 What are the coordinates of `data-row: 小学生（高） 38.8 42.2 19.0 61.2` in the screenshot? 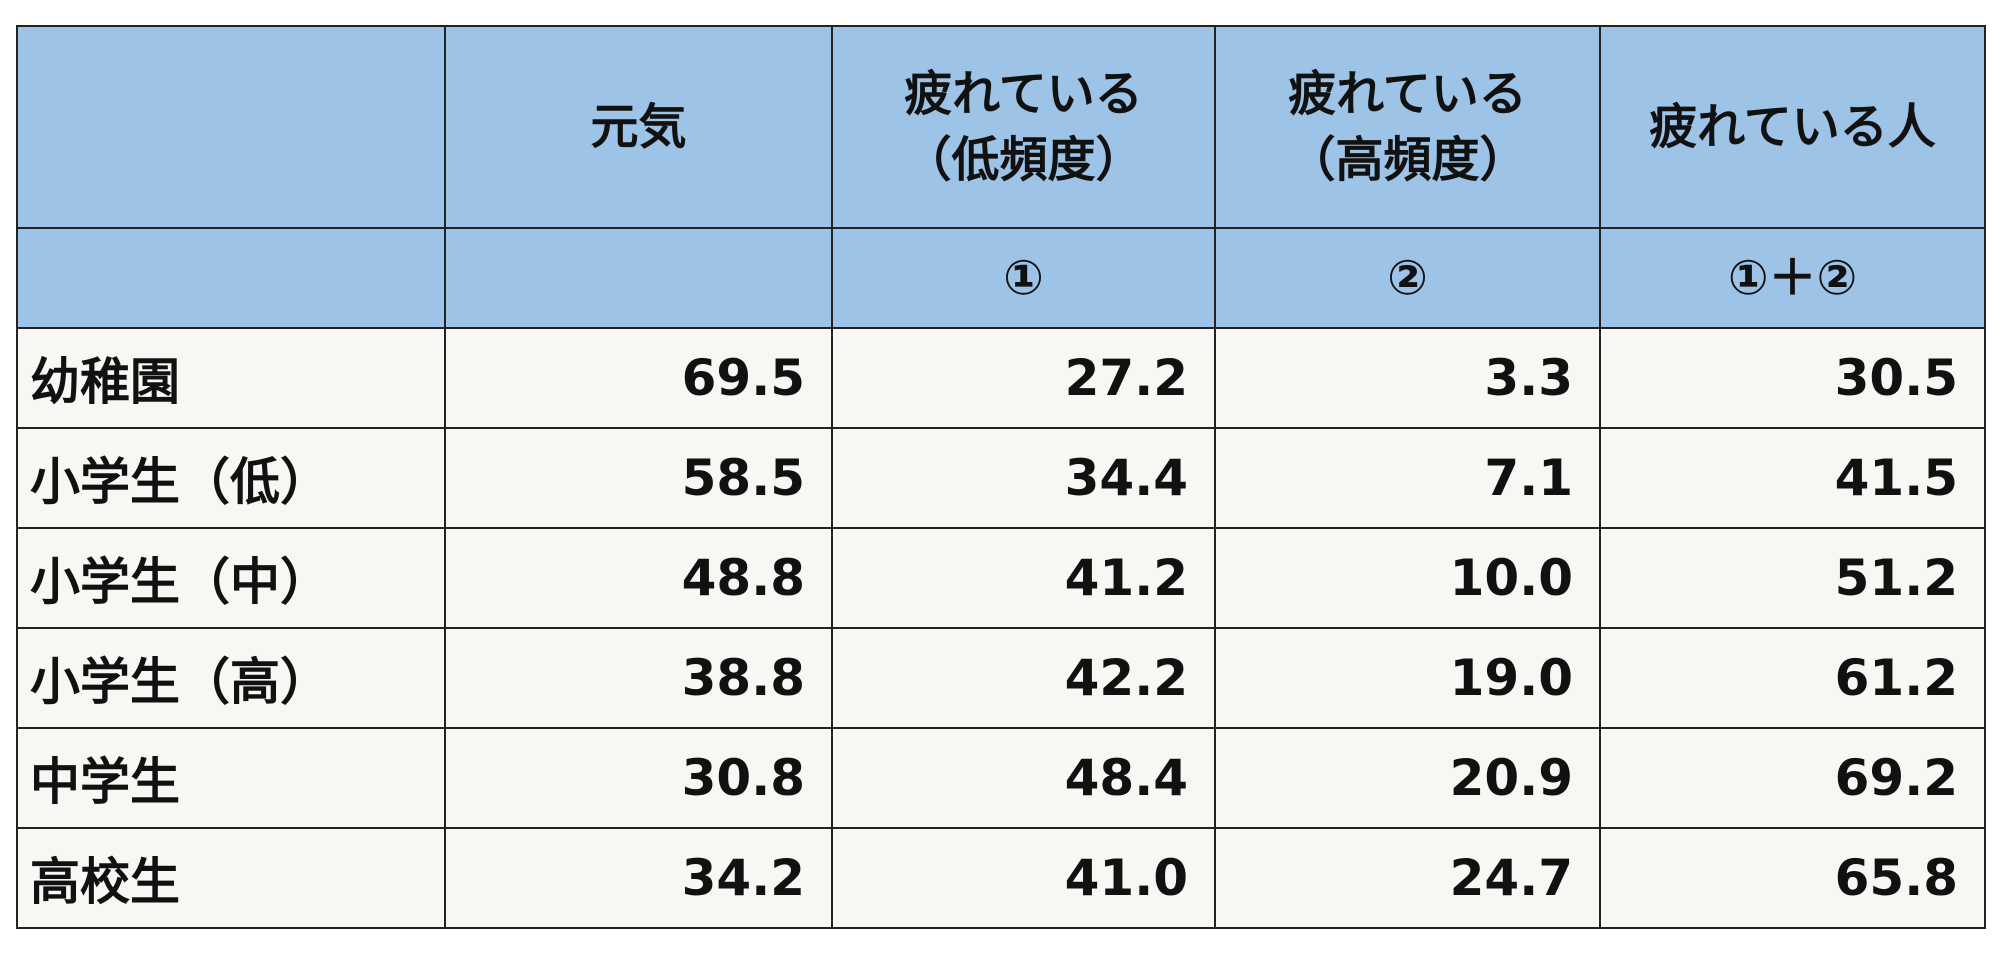 It's located at (1001, 678).